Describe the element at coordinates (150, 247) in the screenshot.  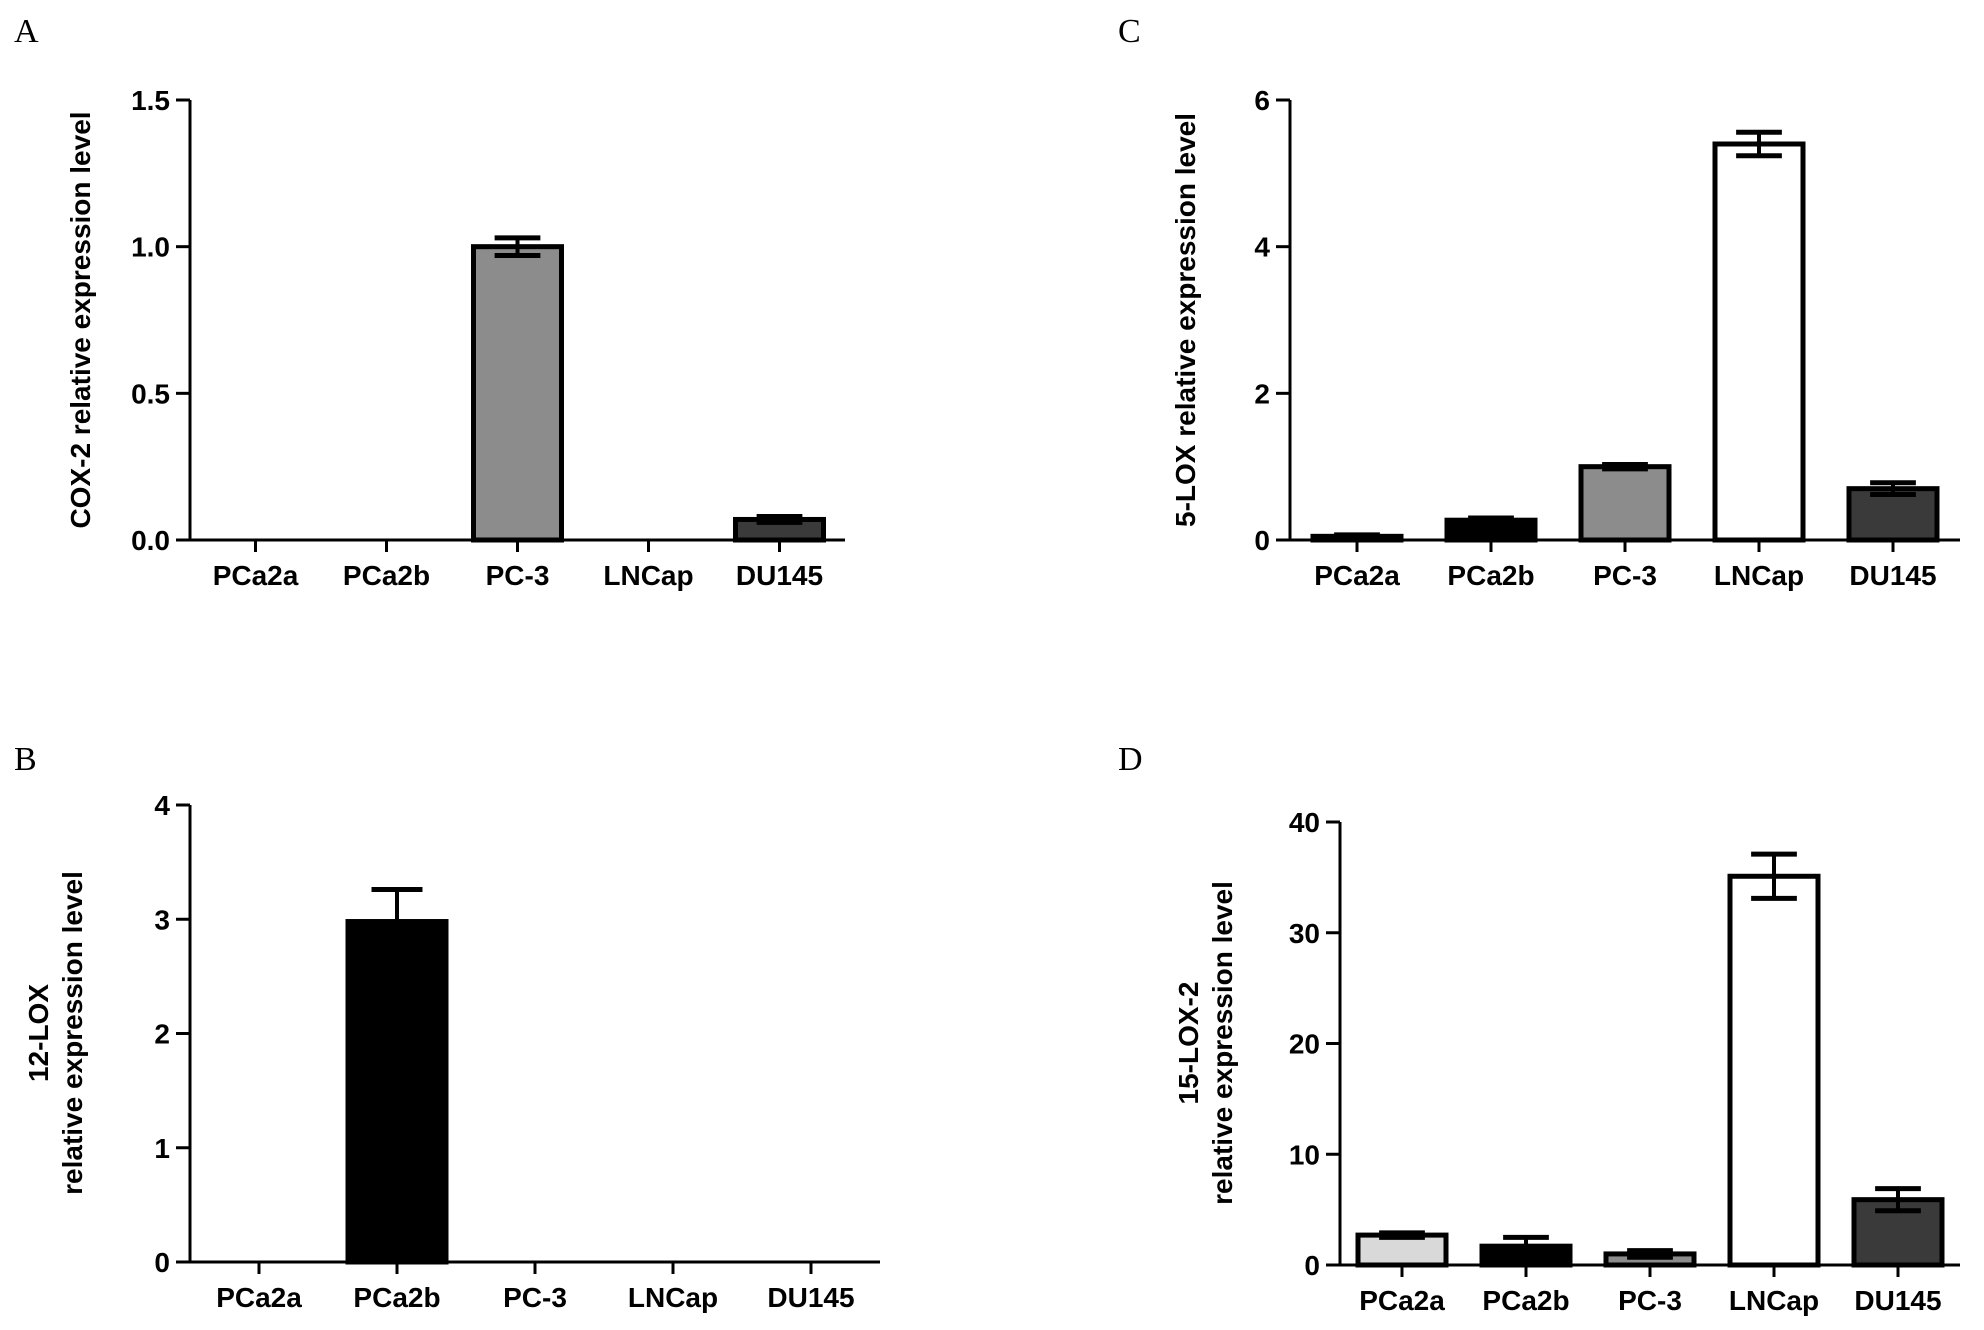
I see `y-tick-label: 1.0` at that location.